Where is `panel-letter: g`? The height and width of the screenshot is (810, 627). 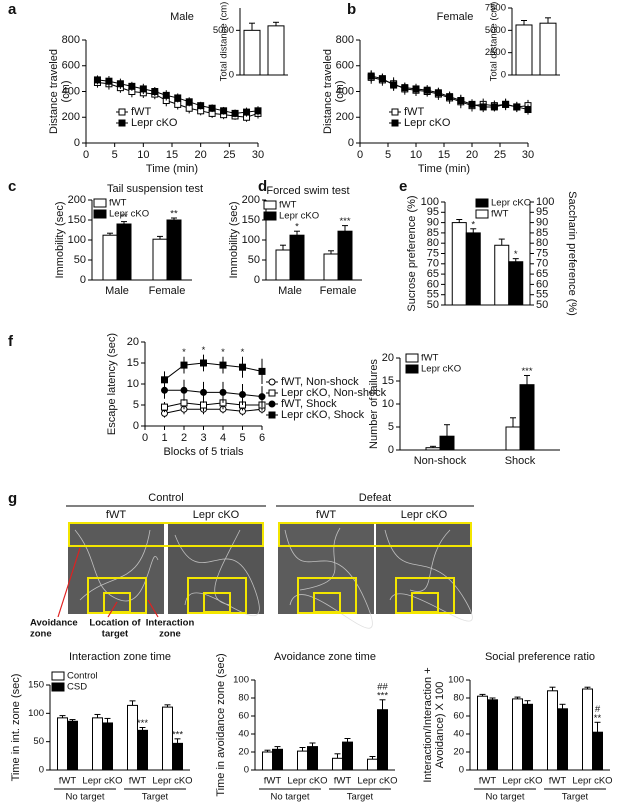
panel-letter: g is located at coordinates (12, 498).